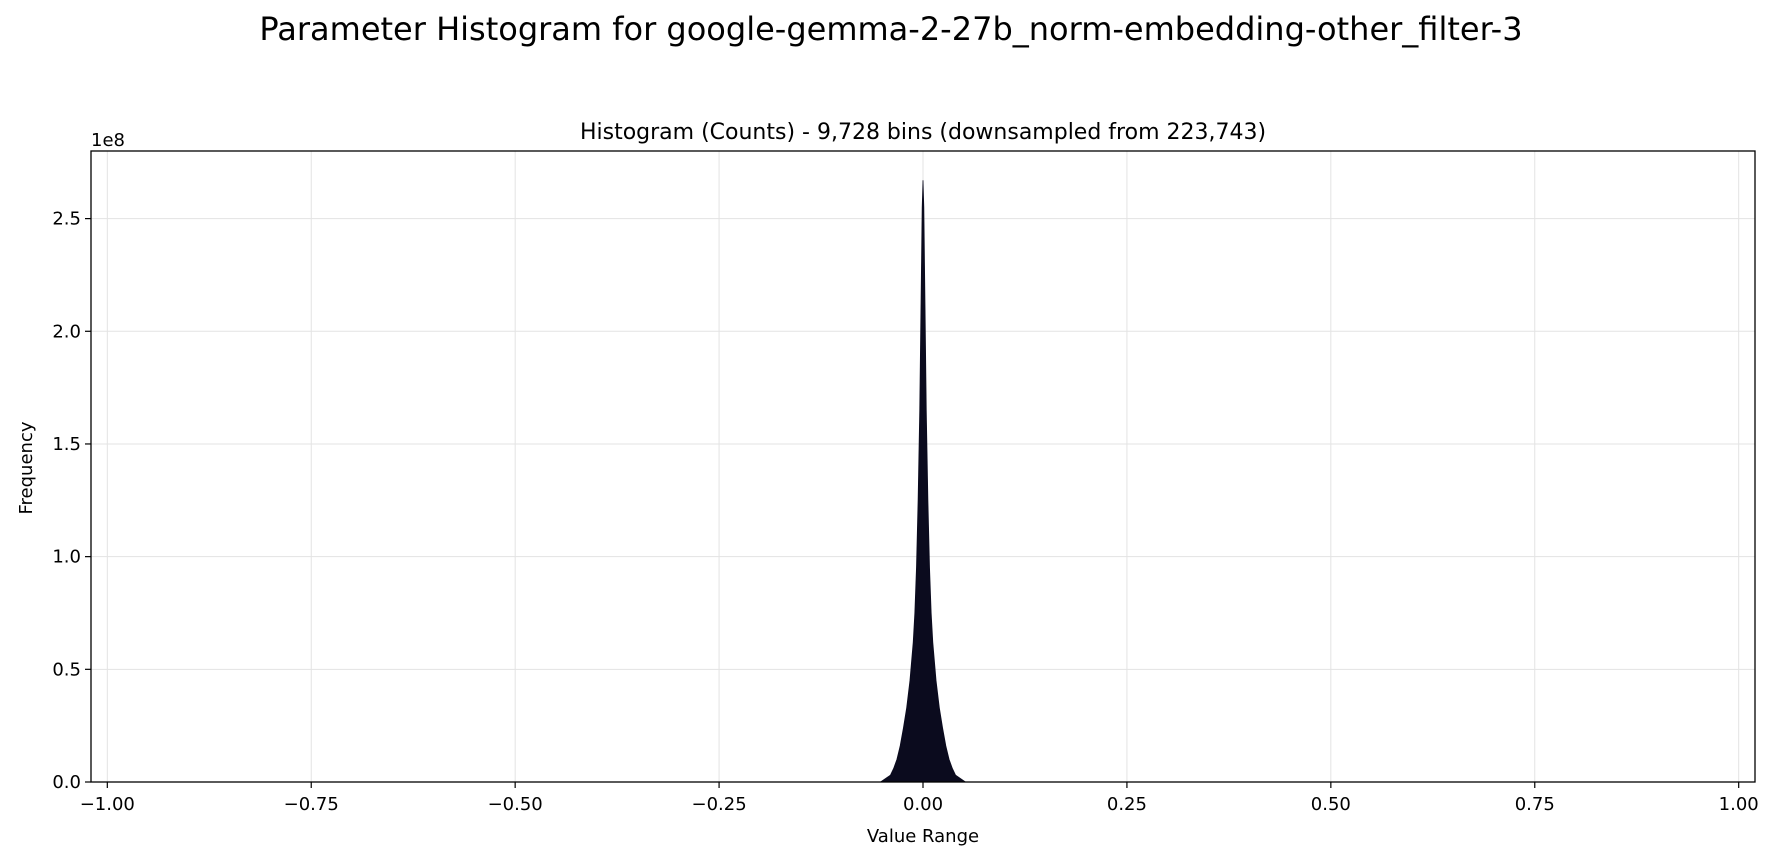 Image resolution: width=1782 pixels, height=860 pixels. What do you see at coordinates (923, 836) in the screenshot?
I see `x-axis-label: Value Range` at bounding box center [923, 836].